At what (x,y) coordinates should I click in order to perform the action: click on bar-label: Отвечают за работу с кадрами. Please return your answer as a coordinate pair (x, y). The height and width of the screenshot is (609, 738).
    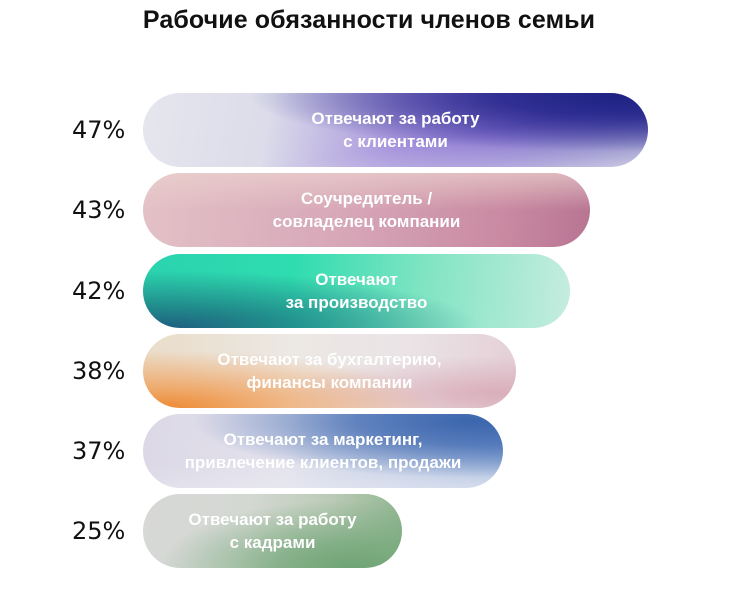
    Looking at the image, I should click on (272, 531).